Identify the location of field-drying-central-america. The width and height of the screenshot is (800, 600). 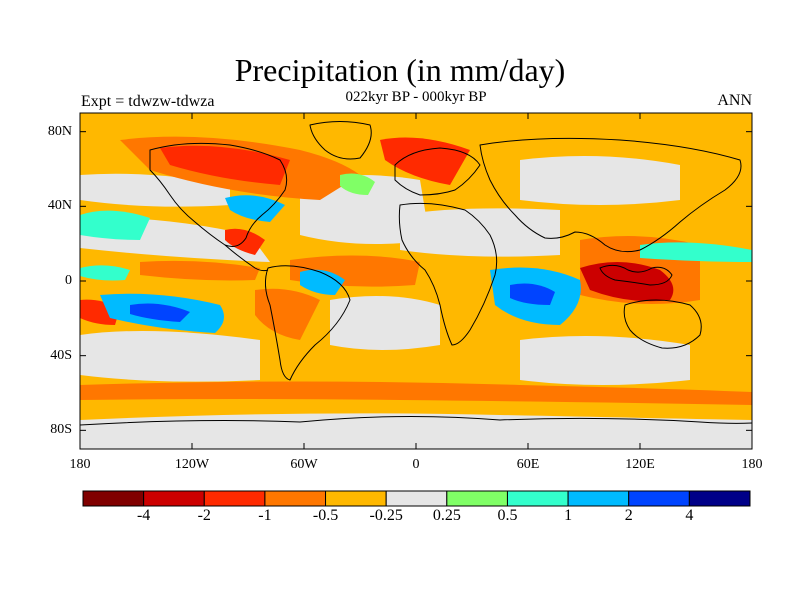
(245, 241).